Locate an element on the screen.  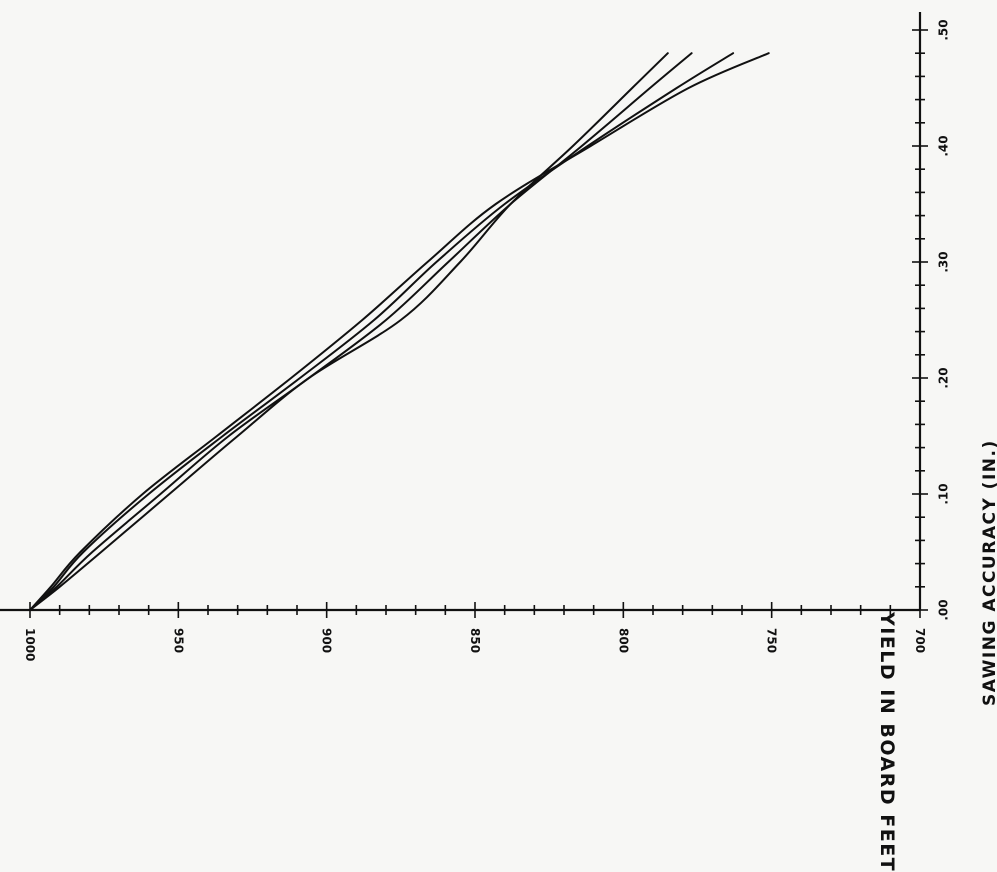
accuracy-tick-labels: .00 .10 .20 .30 .40 .50 is located at coordinates (944, 319).